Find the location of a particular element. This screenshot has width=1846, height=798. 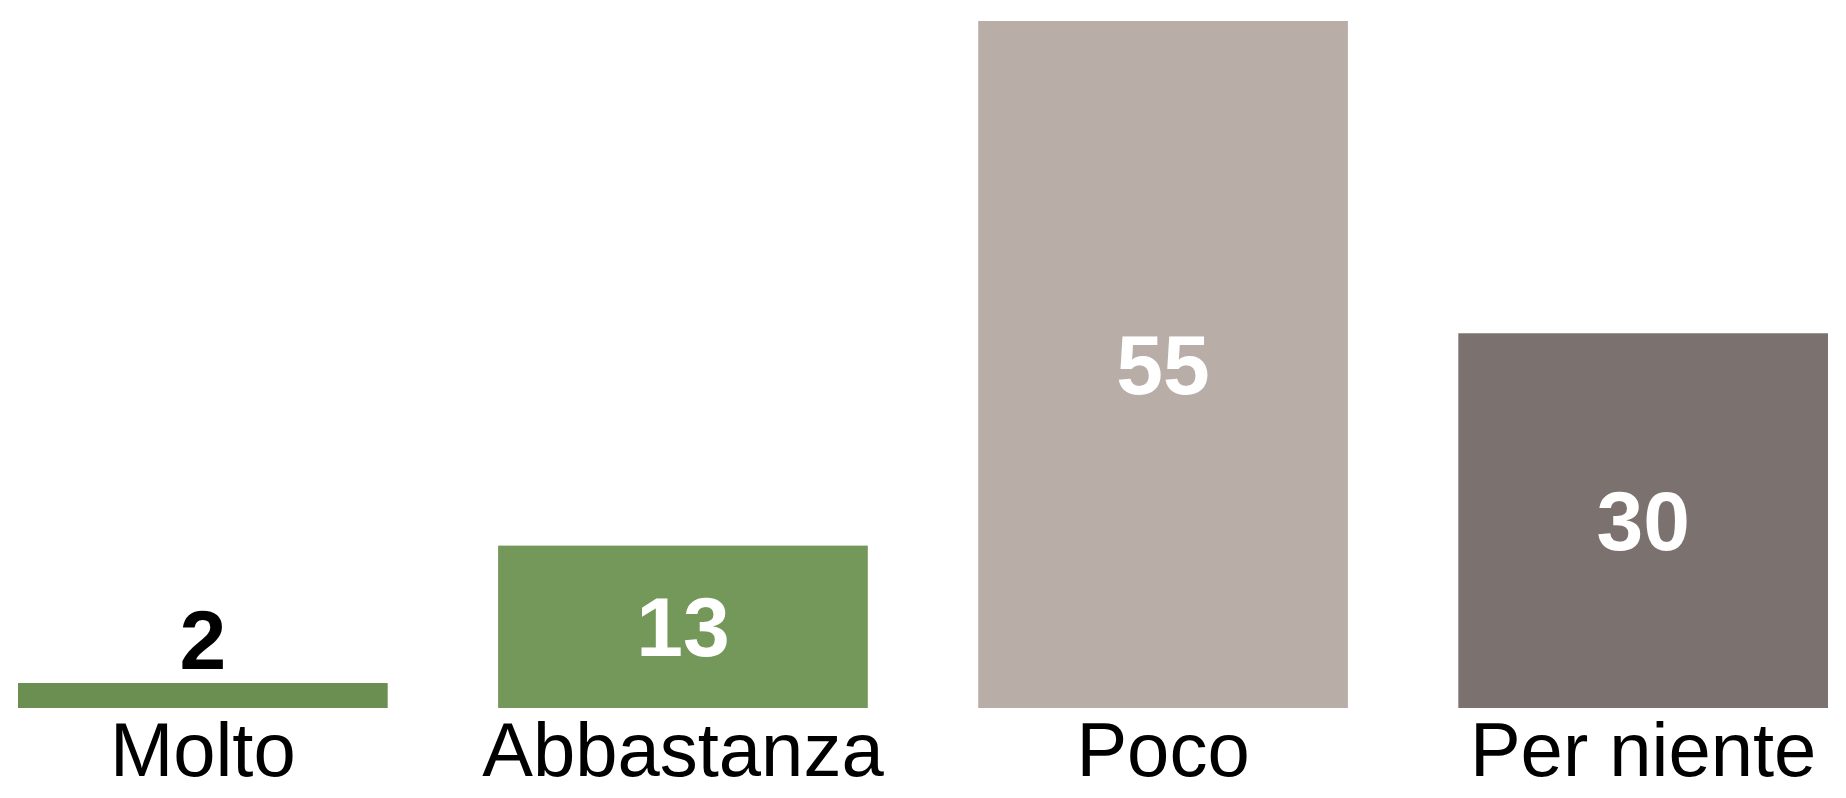

data-label: 2 is located at coordinates (203, 640).